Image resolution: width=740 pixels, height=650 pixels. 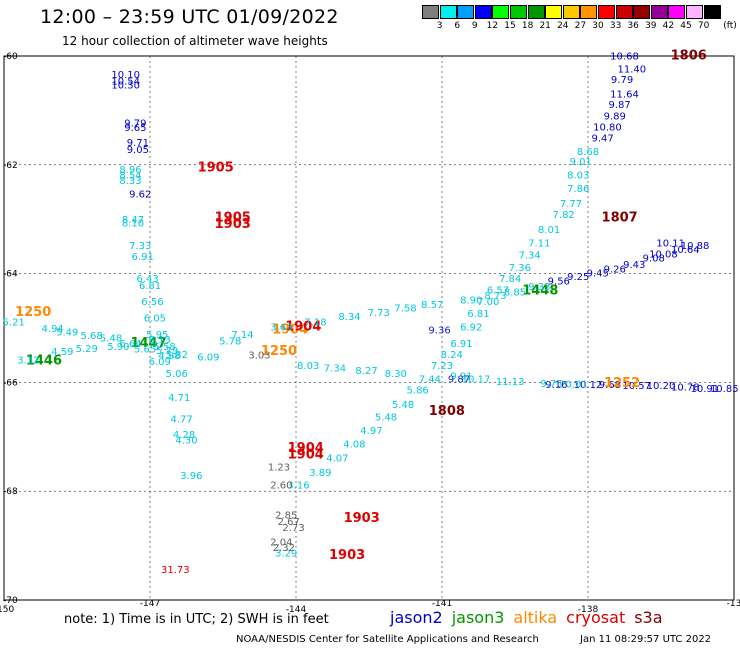 I want to click on colorbar-label: 30, so click(x=598, y=26).